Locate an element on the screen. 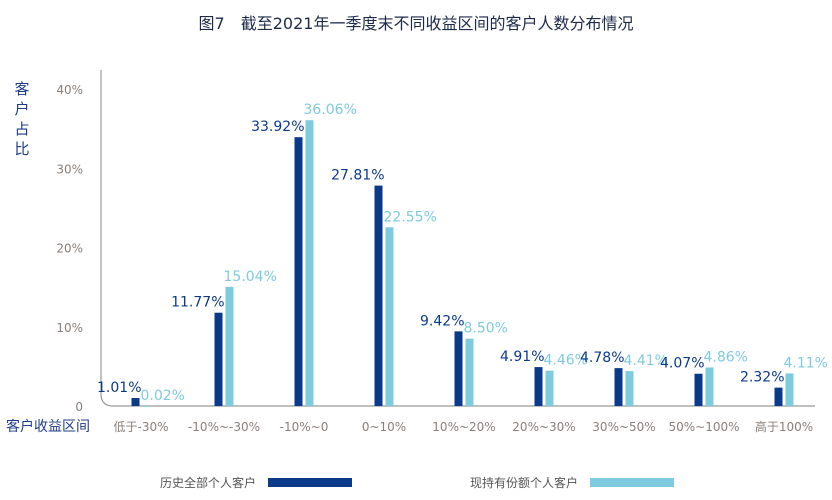 Image resolution: width=832 pixels, height=500 pixels. data-label-history: 27.81% is located at coordinates (357, 176).